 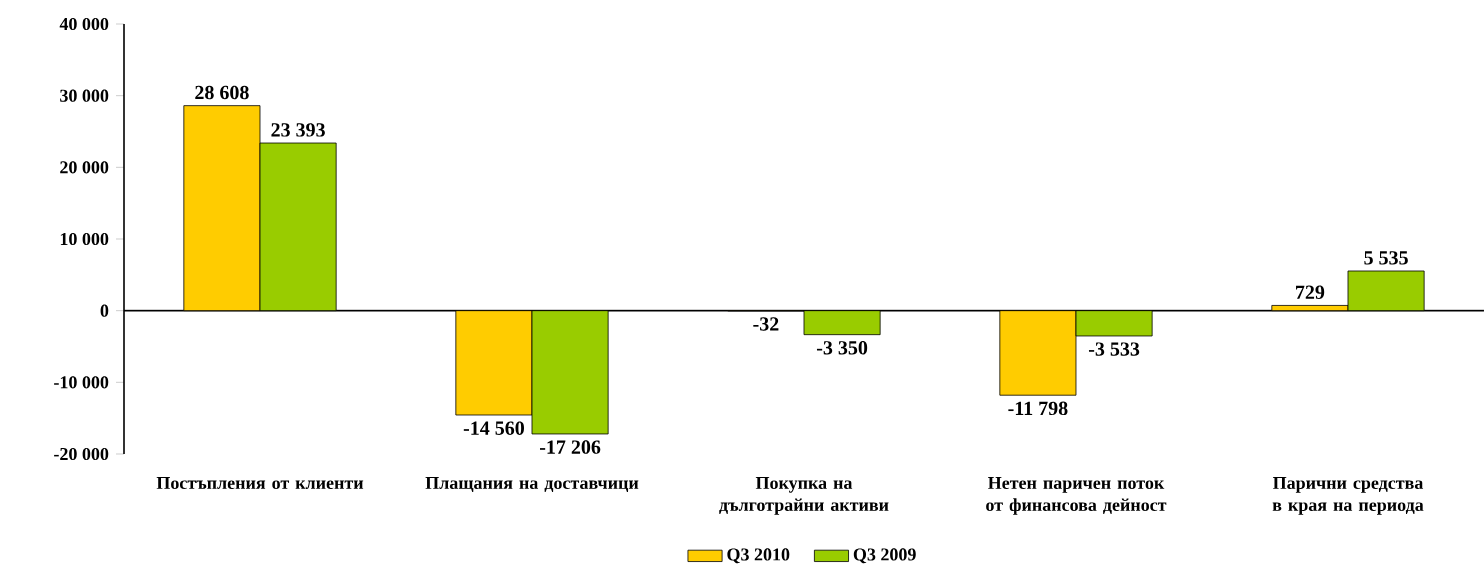 I want to click on y-tick-label: 10 000, so click(x=84, y=239).